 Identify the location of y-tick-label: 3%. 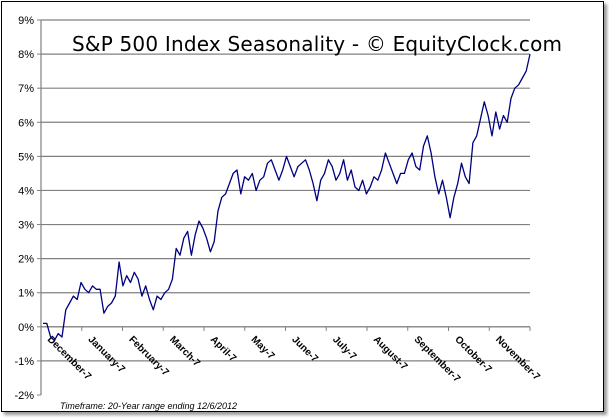
(26, 226).